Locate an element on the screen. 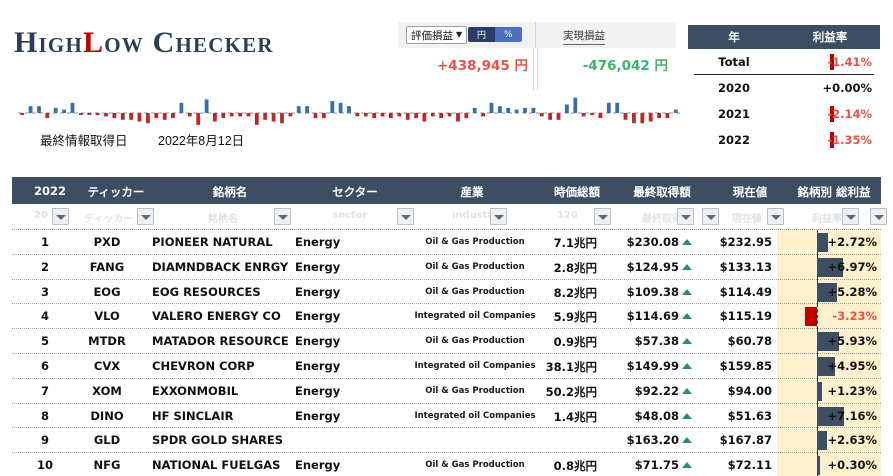  col-header-6: 最終取得額 is located at coordinates (662, 192).